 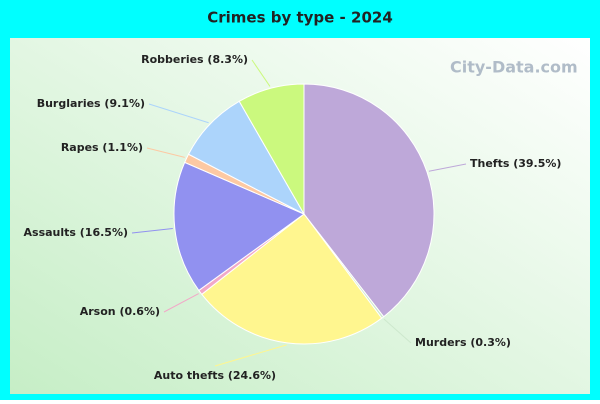 What do you see at coordinates (194, 59) in the screenshot?
I see `slice-label: Robberies (8.3%)` at bounding box center [194, 59].